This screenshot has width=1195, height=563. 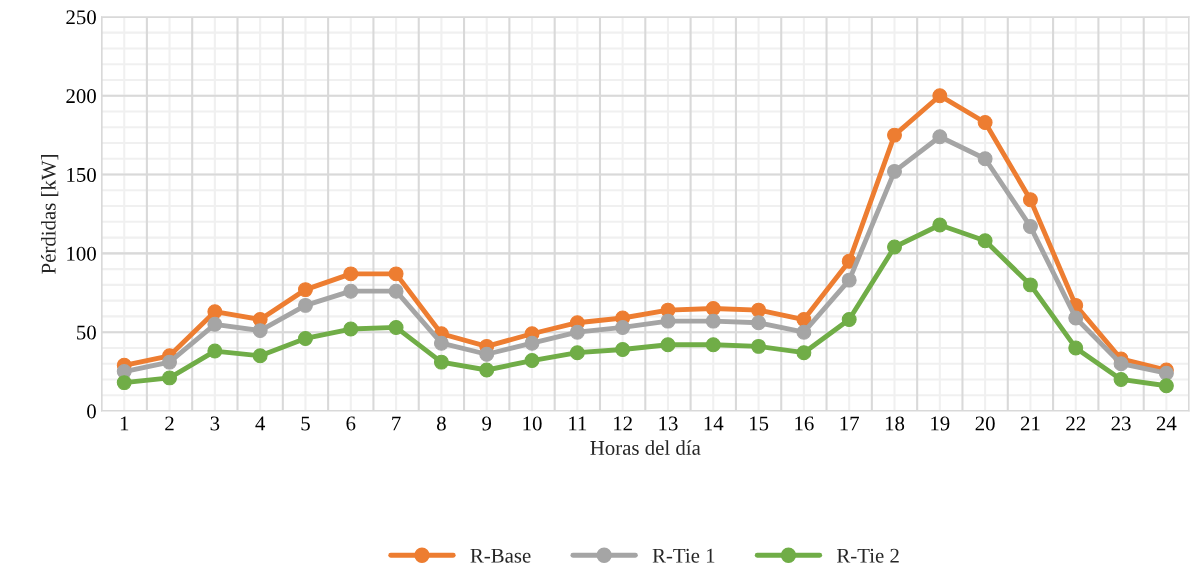 I want to click on x-tick-label: 12, so click(x=623, y=423).